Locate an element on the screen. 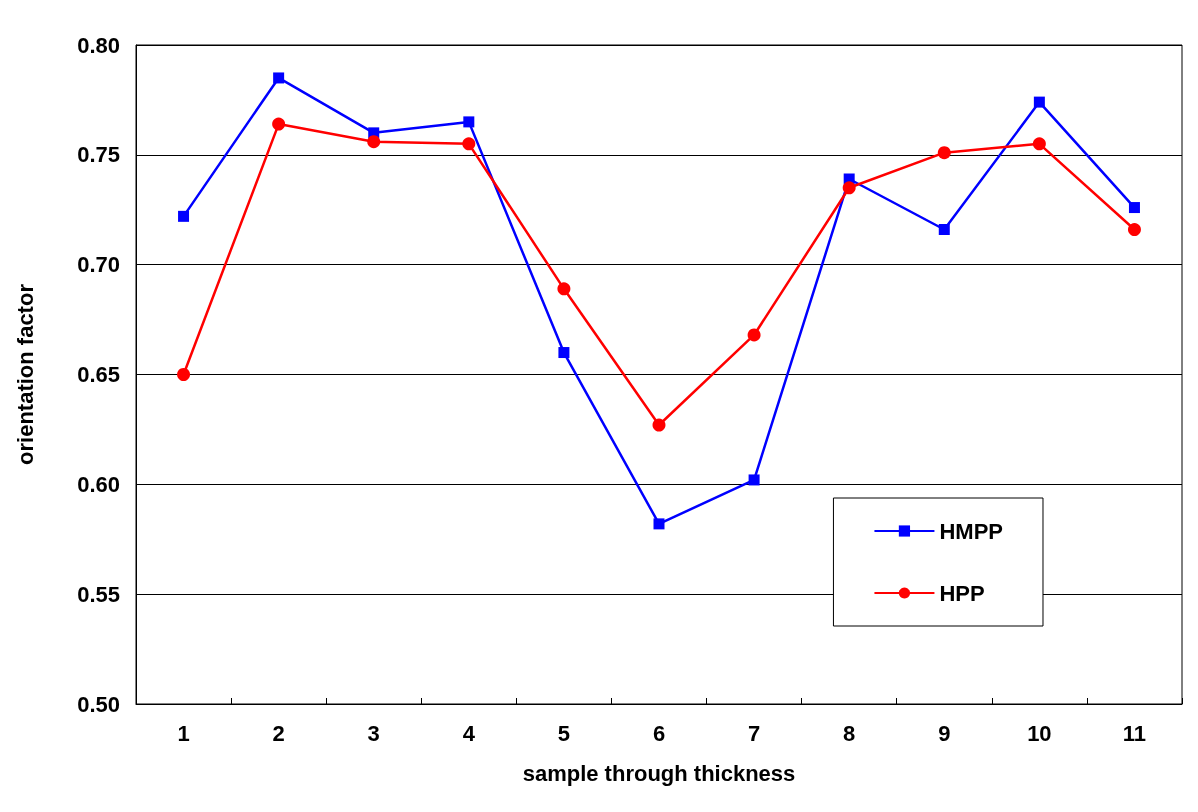  y-tick-label: 0.80 is located at coordinates (98, 45).